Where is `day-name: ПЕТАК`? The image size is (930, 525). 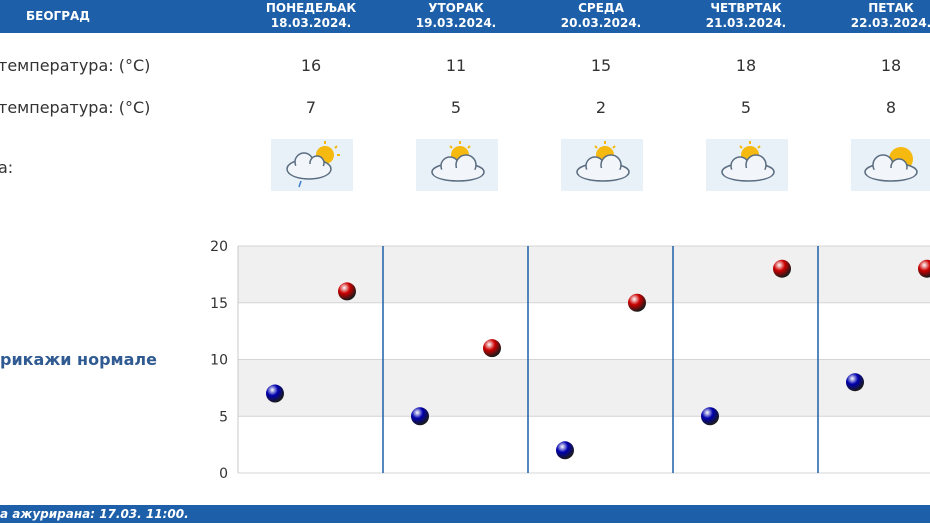 day-name: ПЕТАК is located at coordinates (891, 8).